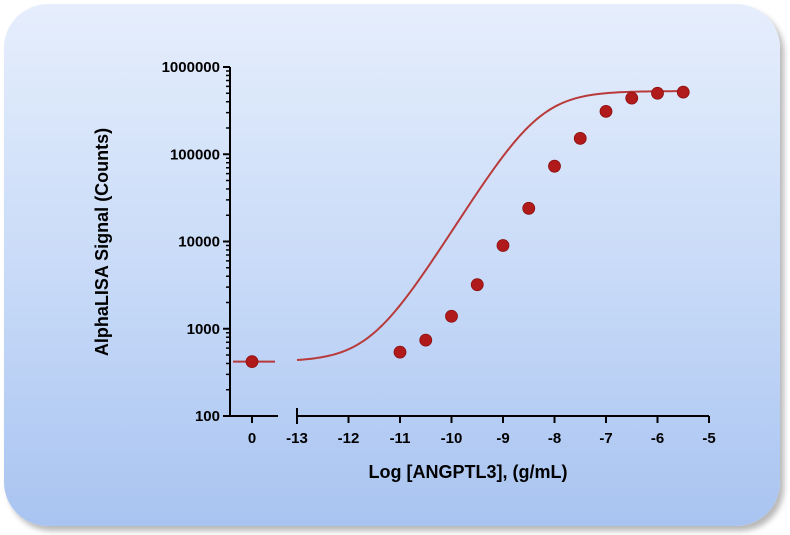  What do you see at coordinates (349, 438) in the screenshot?
I see `x-tick-label: -12` at bounding box center [349, 438].